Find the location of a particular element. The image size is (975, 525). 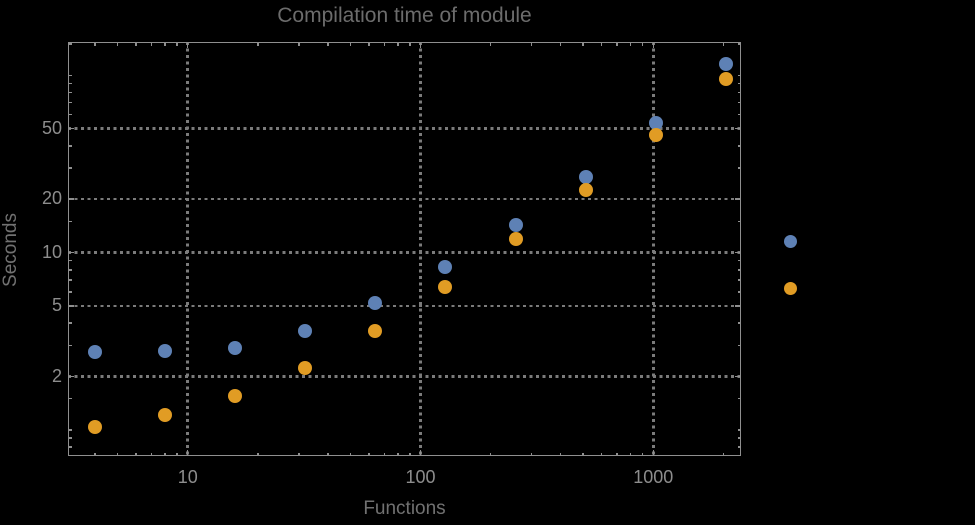

y-tick-label: 2 is located at coordinates (56, 375).